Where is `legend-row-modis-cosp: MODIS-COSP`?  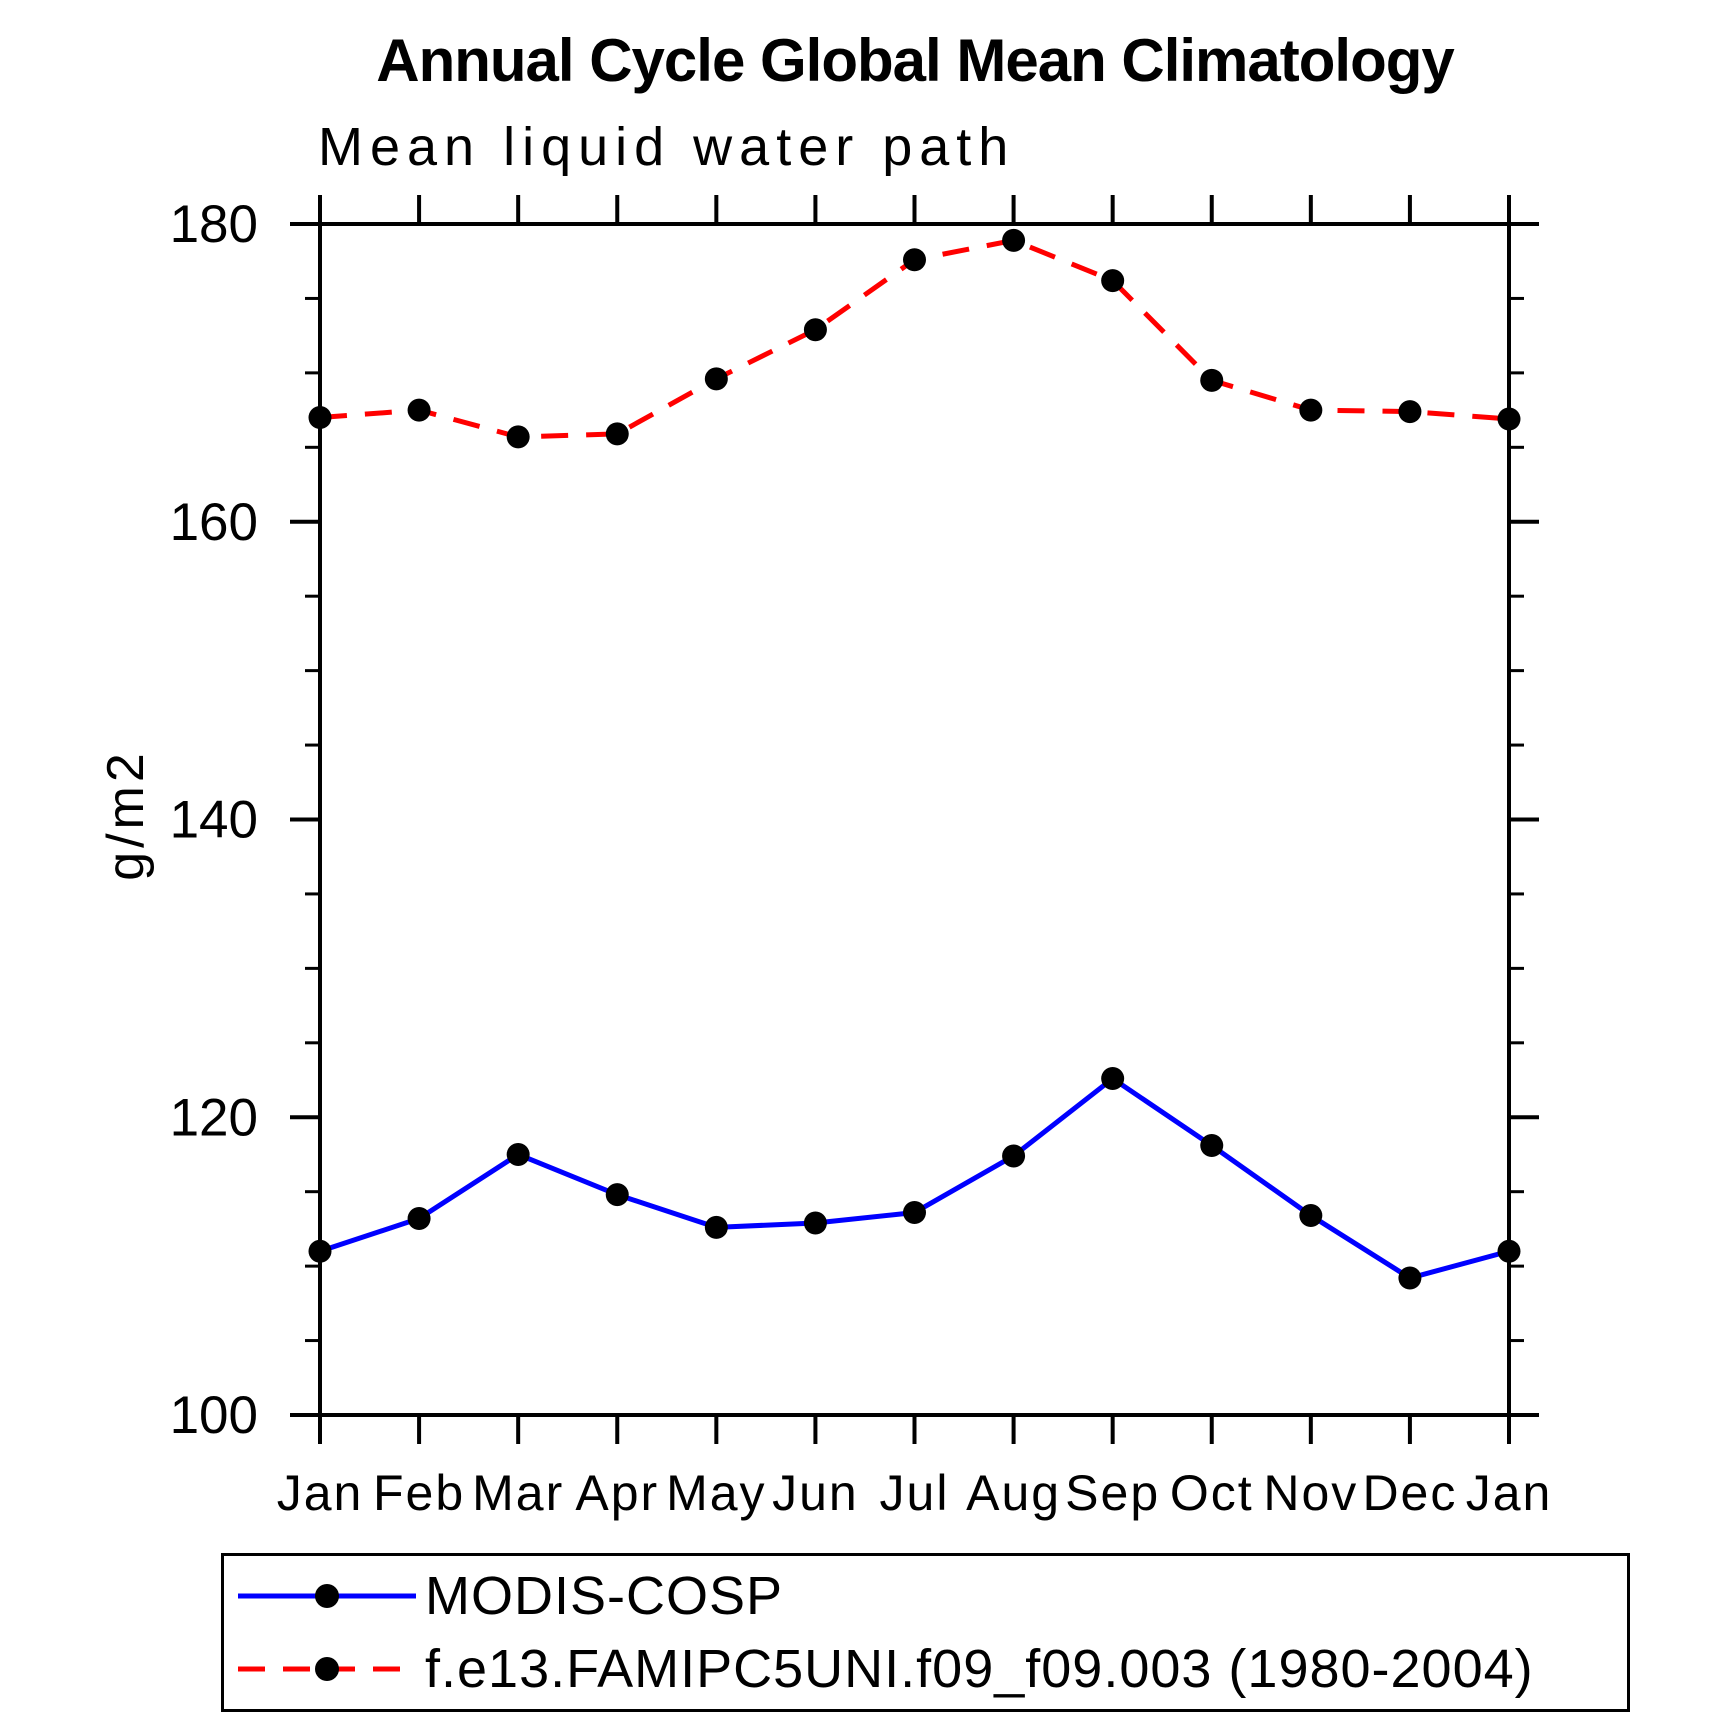
legend-row-modis-cosp: MODIS-COSP is located at coordinates (925, 1596).